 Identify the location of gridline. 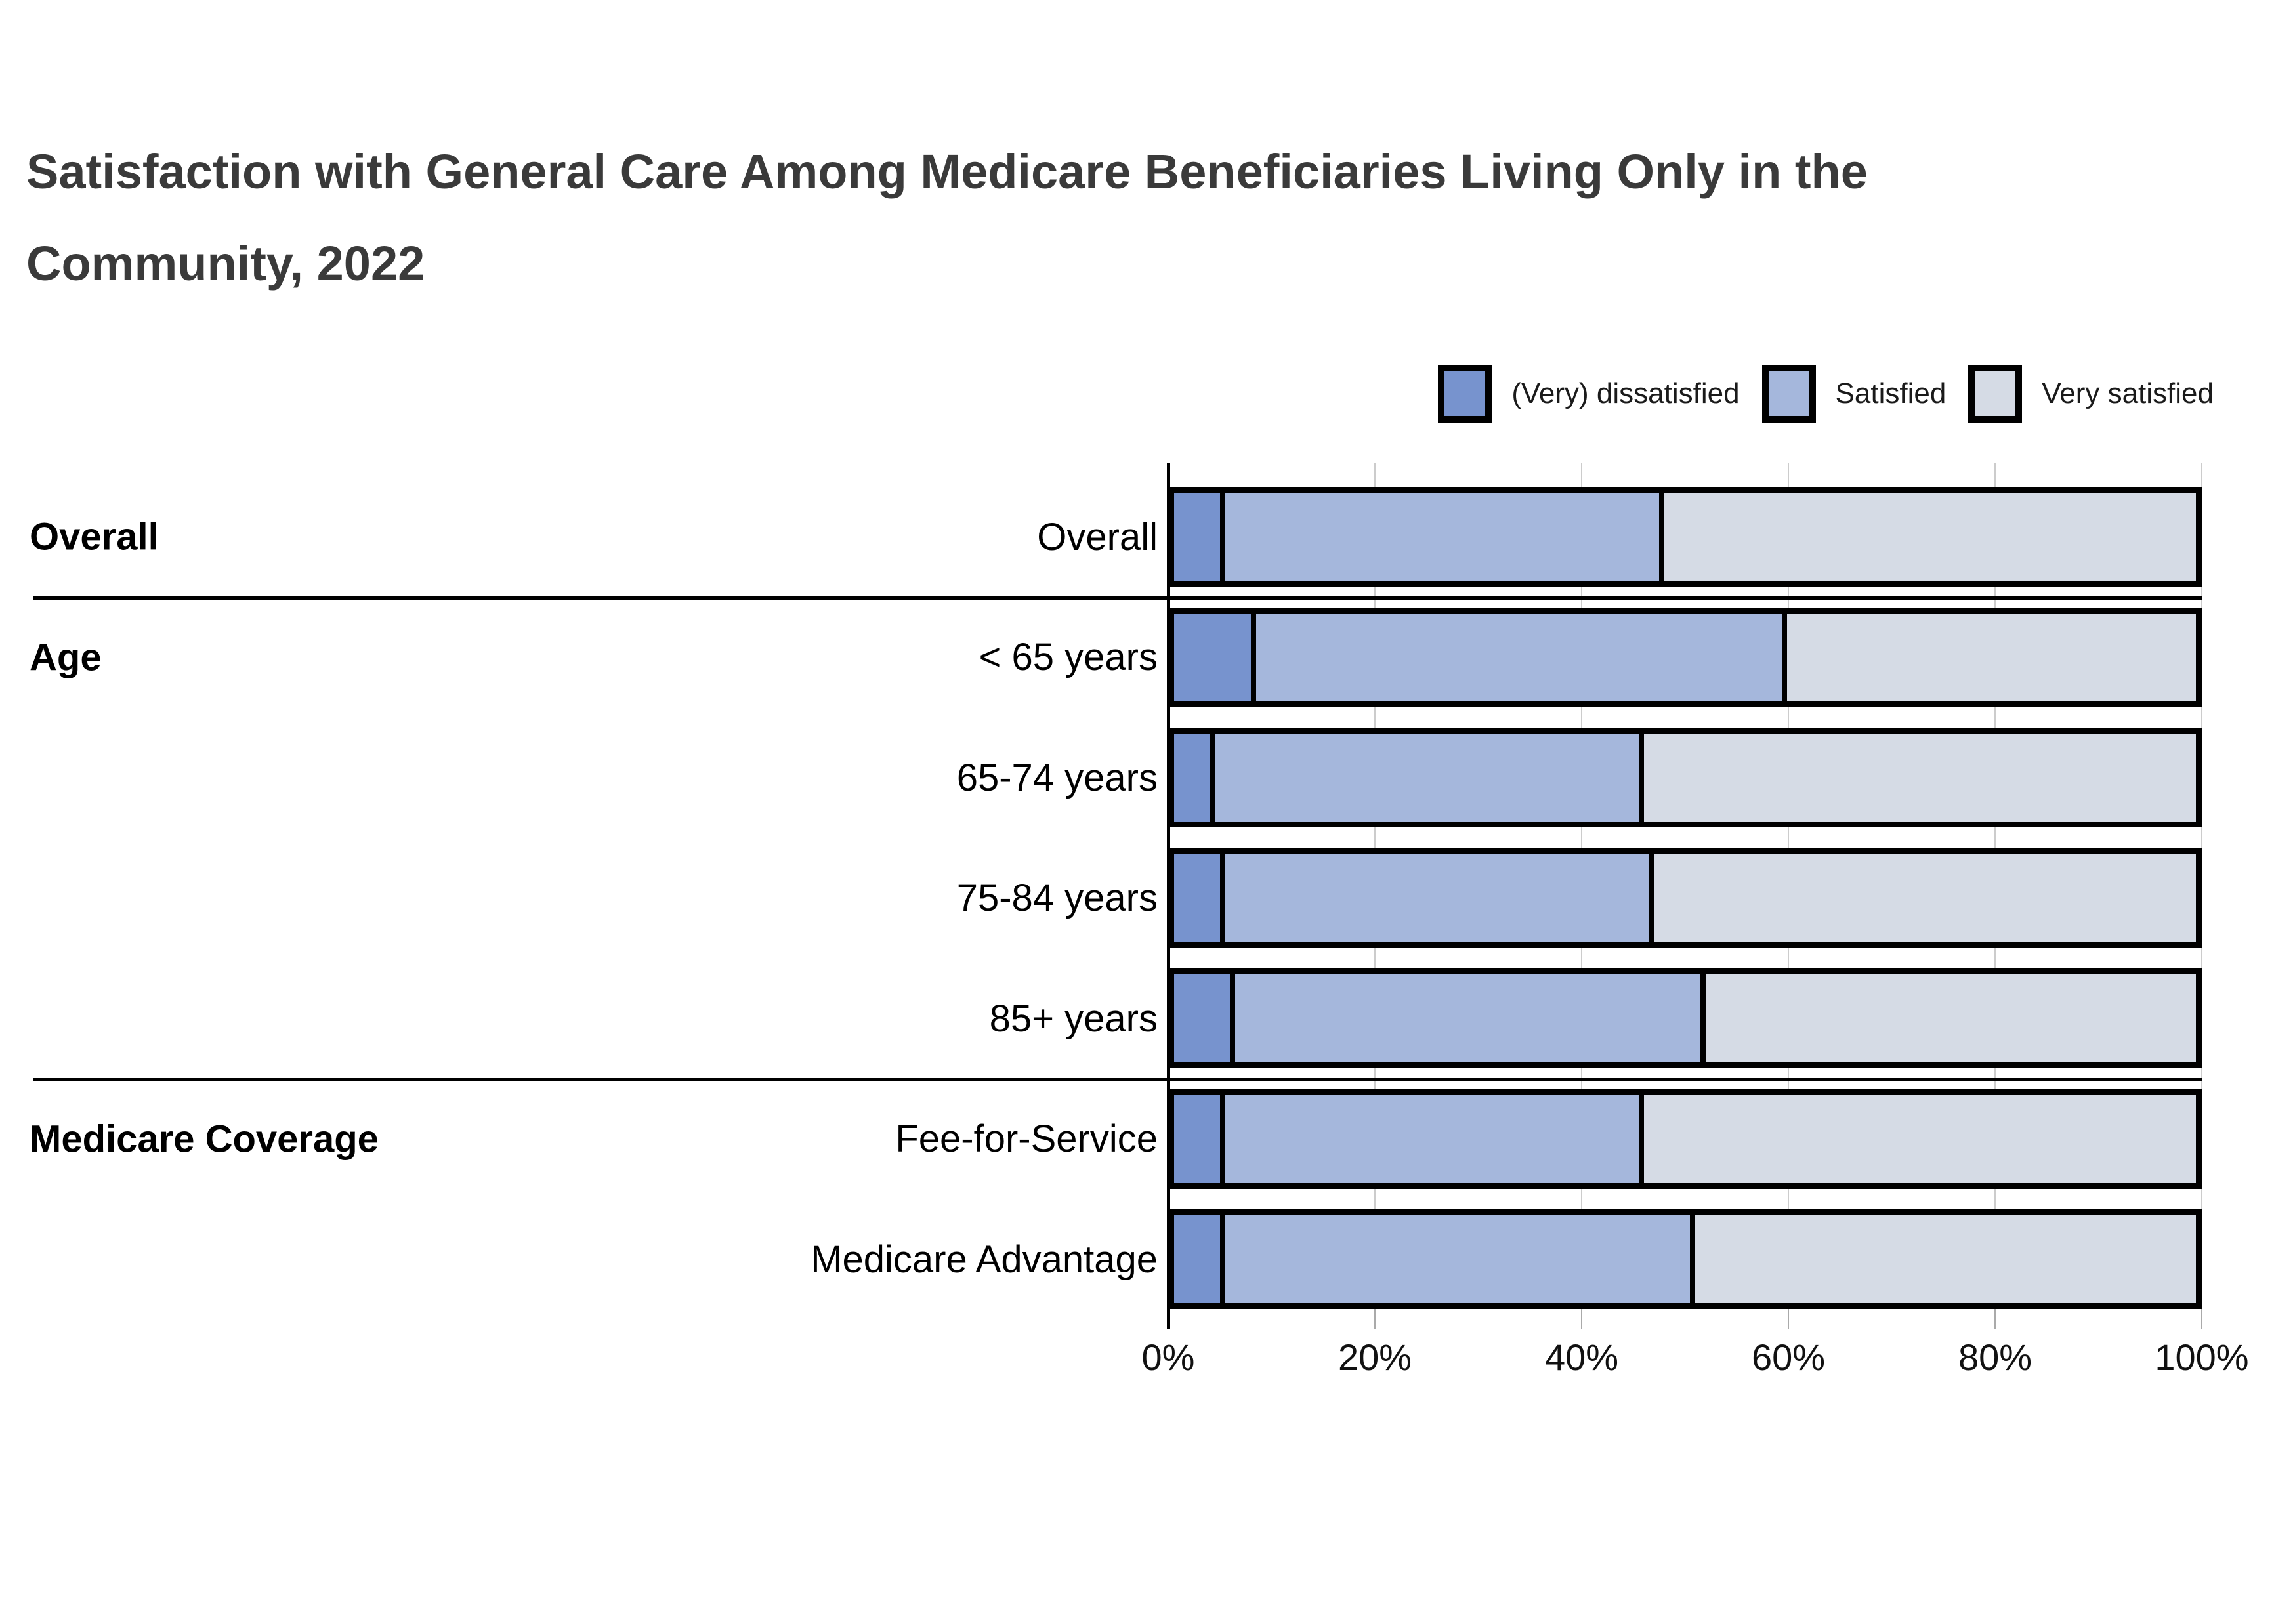
(2201, 896).